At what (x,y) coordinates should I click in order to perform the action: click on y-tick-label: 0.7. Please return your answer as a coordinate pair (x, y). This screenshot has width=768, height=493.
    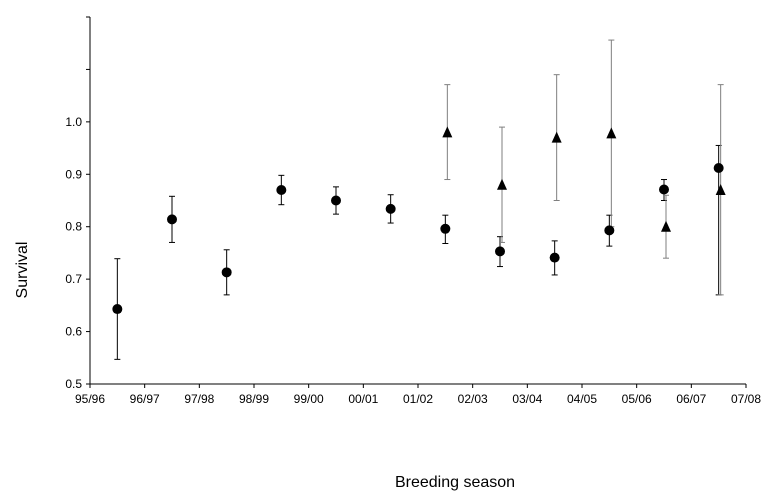
    Looking at the image, I should click on (73, 279).